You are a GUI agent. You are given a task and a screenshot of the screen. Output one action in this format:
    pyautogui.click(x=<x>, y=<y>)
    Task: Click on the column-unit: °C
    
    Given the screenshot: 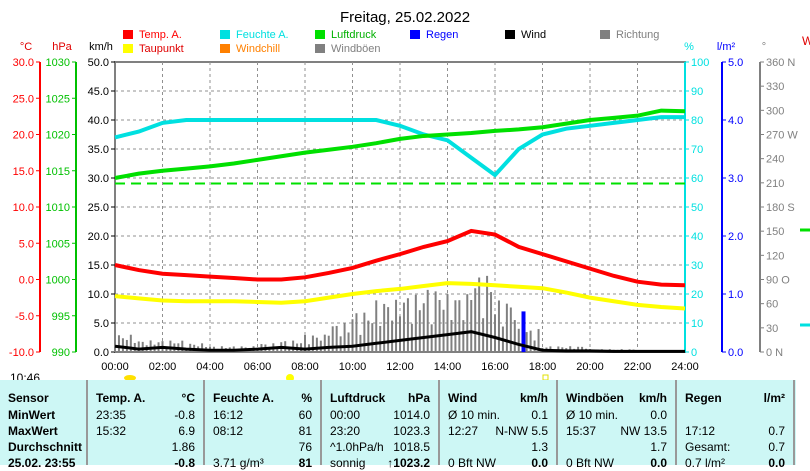 What is the action you would take?
    pyautogui.click(x=188, y=398)
    